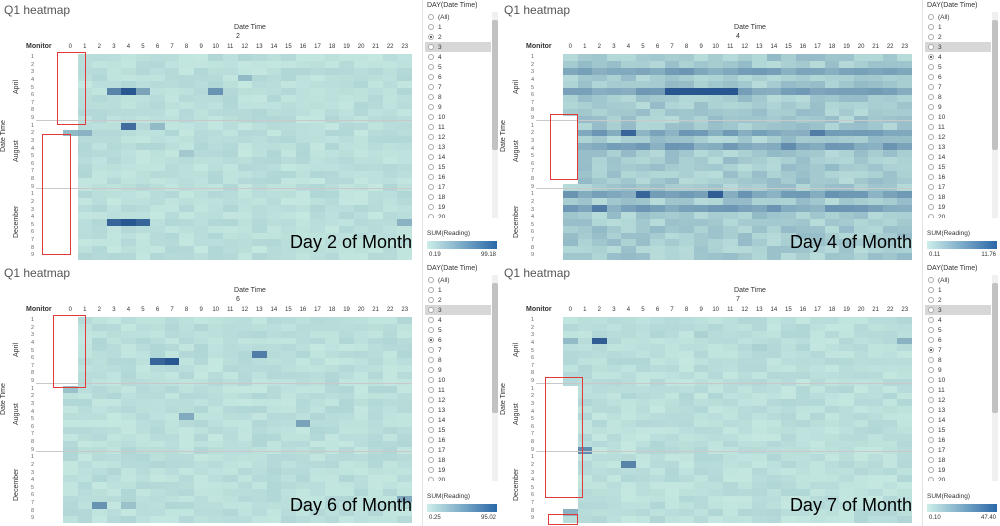 The image size is (1000, 526). What do you see at coordinates (958, 350) in the screenshot?
I see `filter-option-7: 7` at bounding box center [958, 350].